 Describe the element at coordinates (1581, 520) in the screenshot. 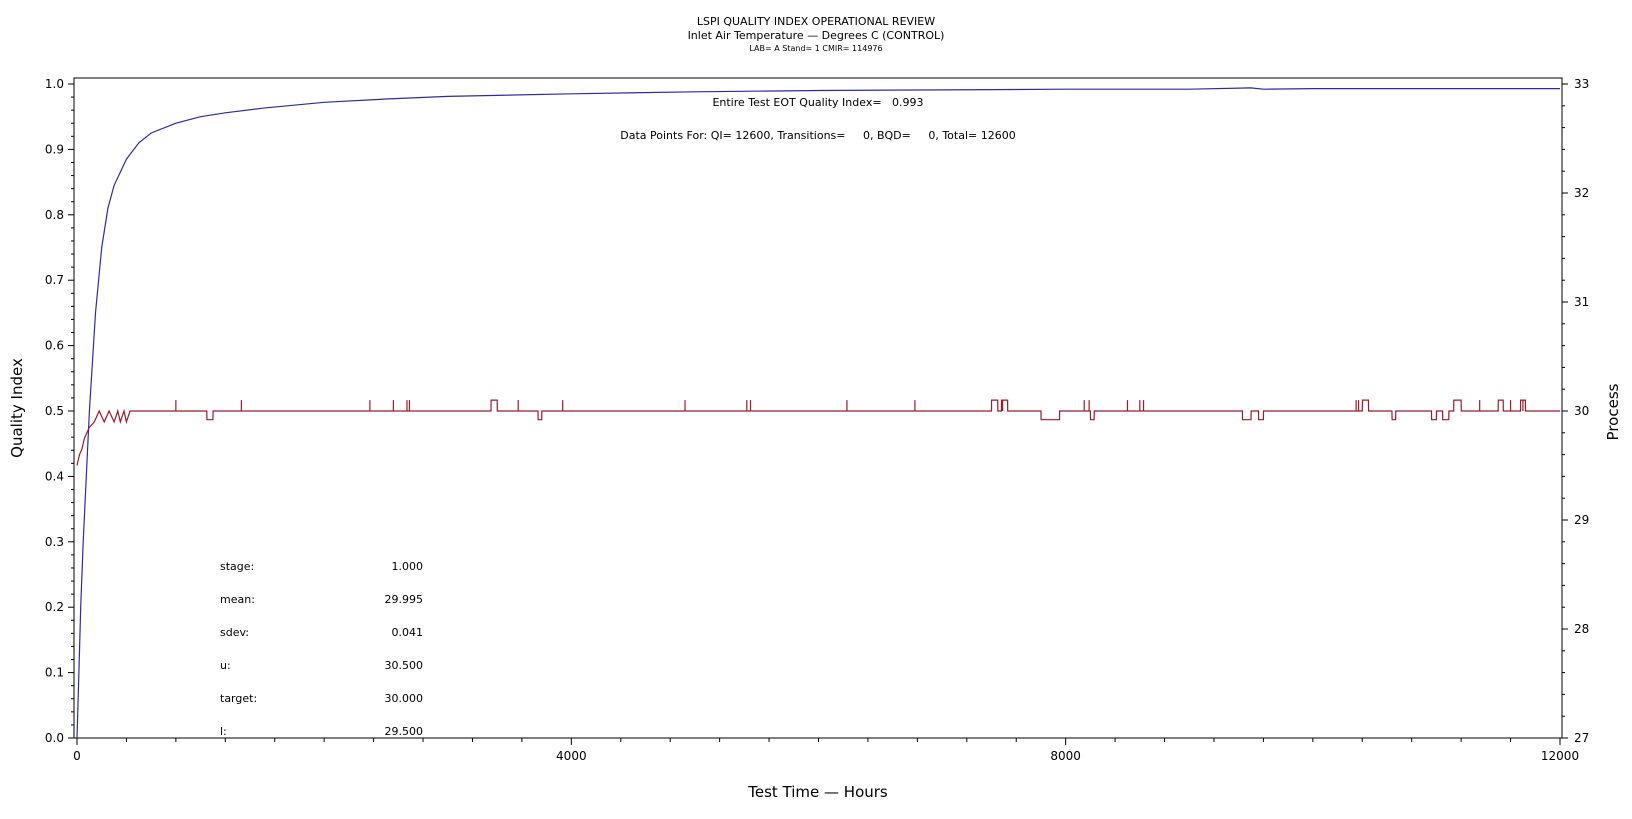

I see `y2-tick-label: 29` at that location.